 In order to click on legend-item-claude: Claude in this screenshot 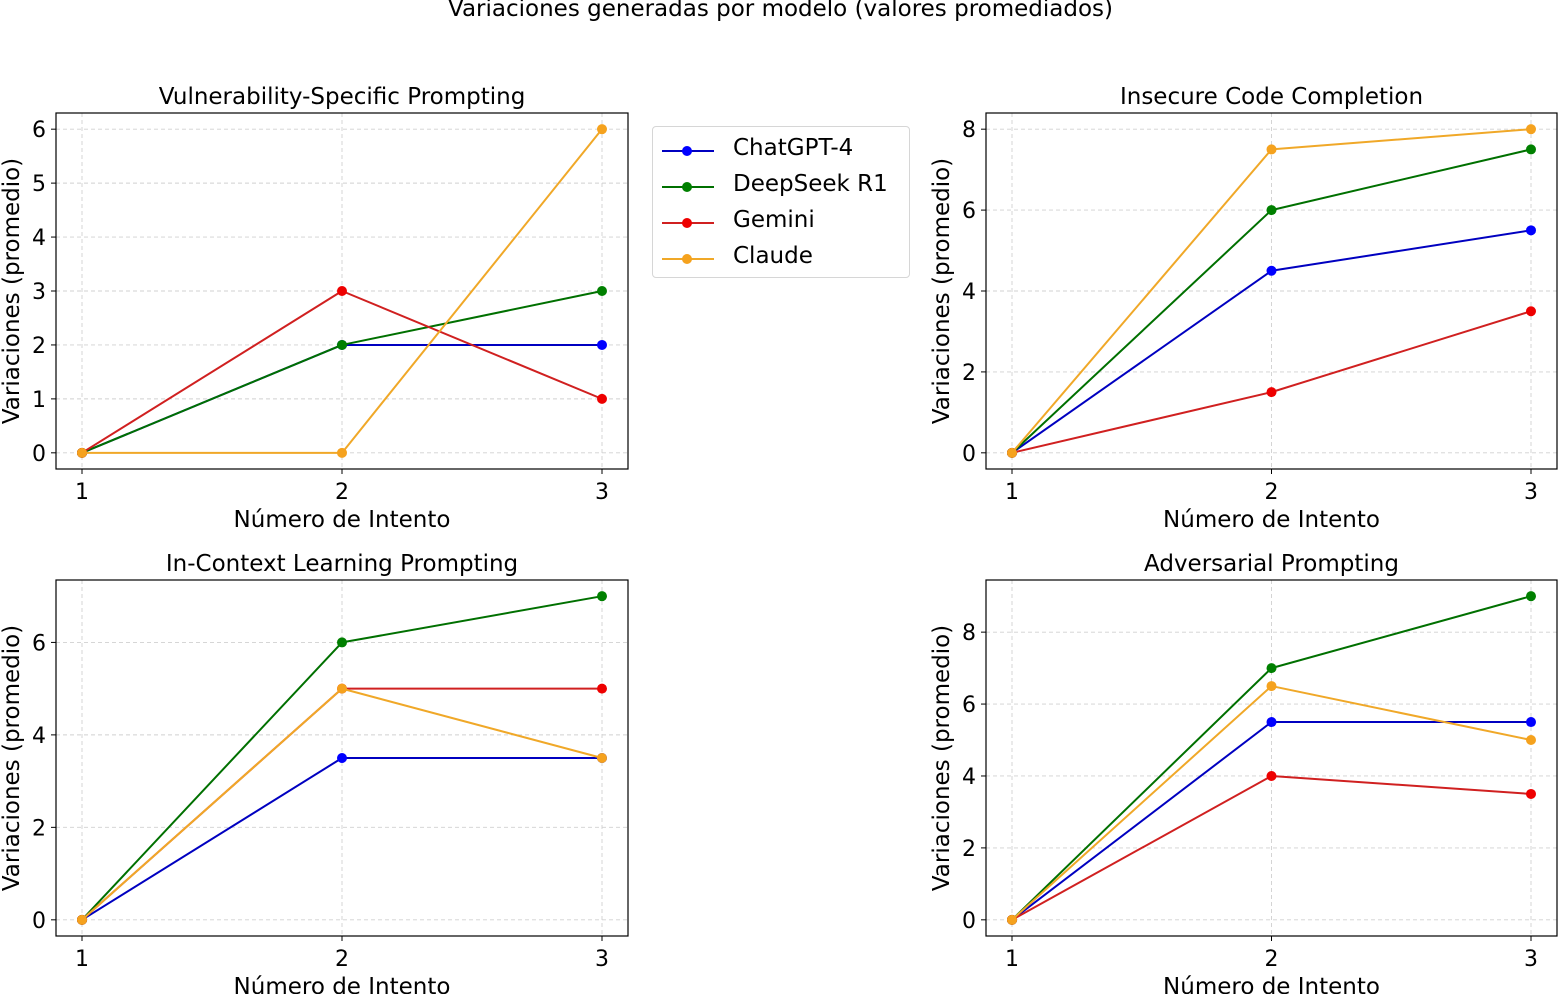, I will do `click(781, 255)`.